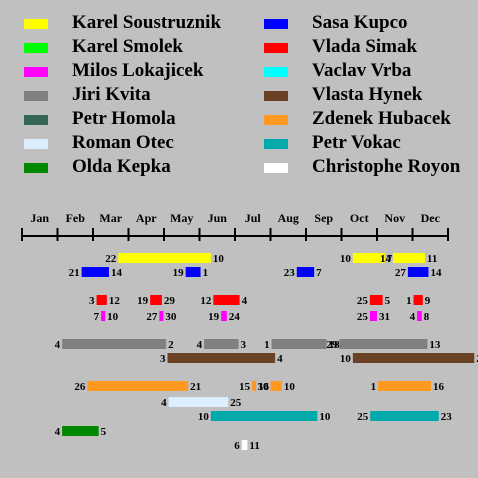  I want to click on month-tick-label: Oct, so click(359, 218).